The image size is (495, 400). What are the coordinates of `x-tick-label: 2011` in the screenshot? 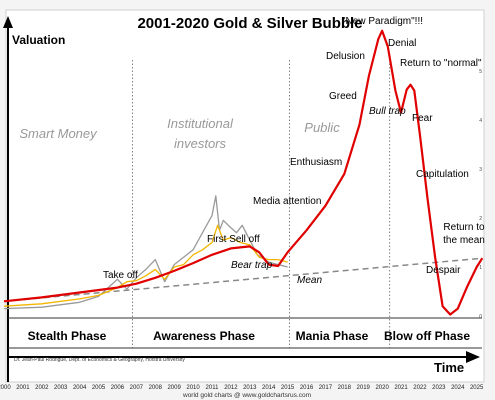 It's located at (213, 388).